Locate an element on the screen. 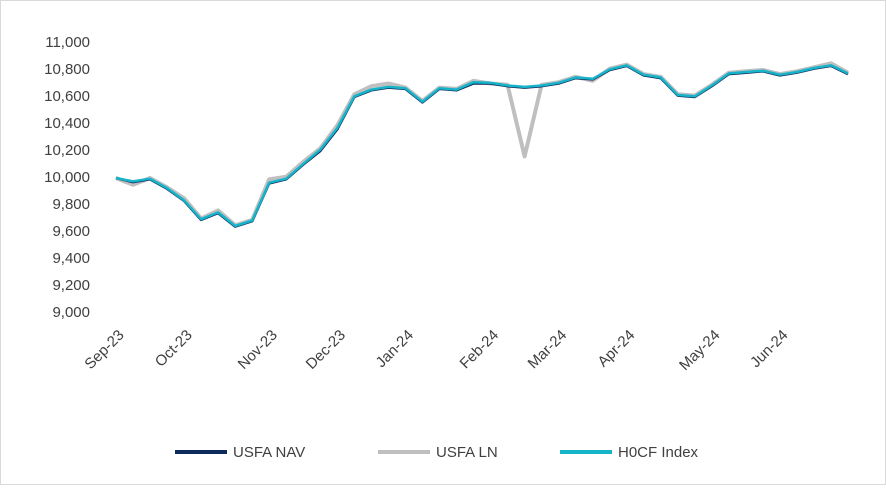 The image size is (886, 490). y-tick-label: 10,600 is located at coordinates (67, 96).